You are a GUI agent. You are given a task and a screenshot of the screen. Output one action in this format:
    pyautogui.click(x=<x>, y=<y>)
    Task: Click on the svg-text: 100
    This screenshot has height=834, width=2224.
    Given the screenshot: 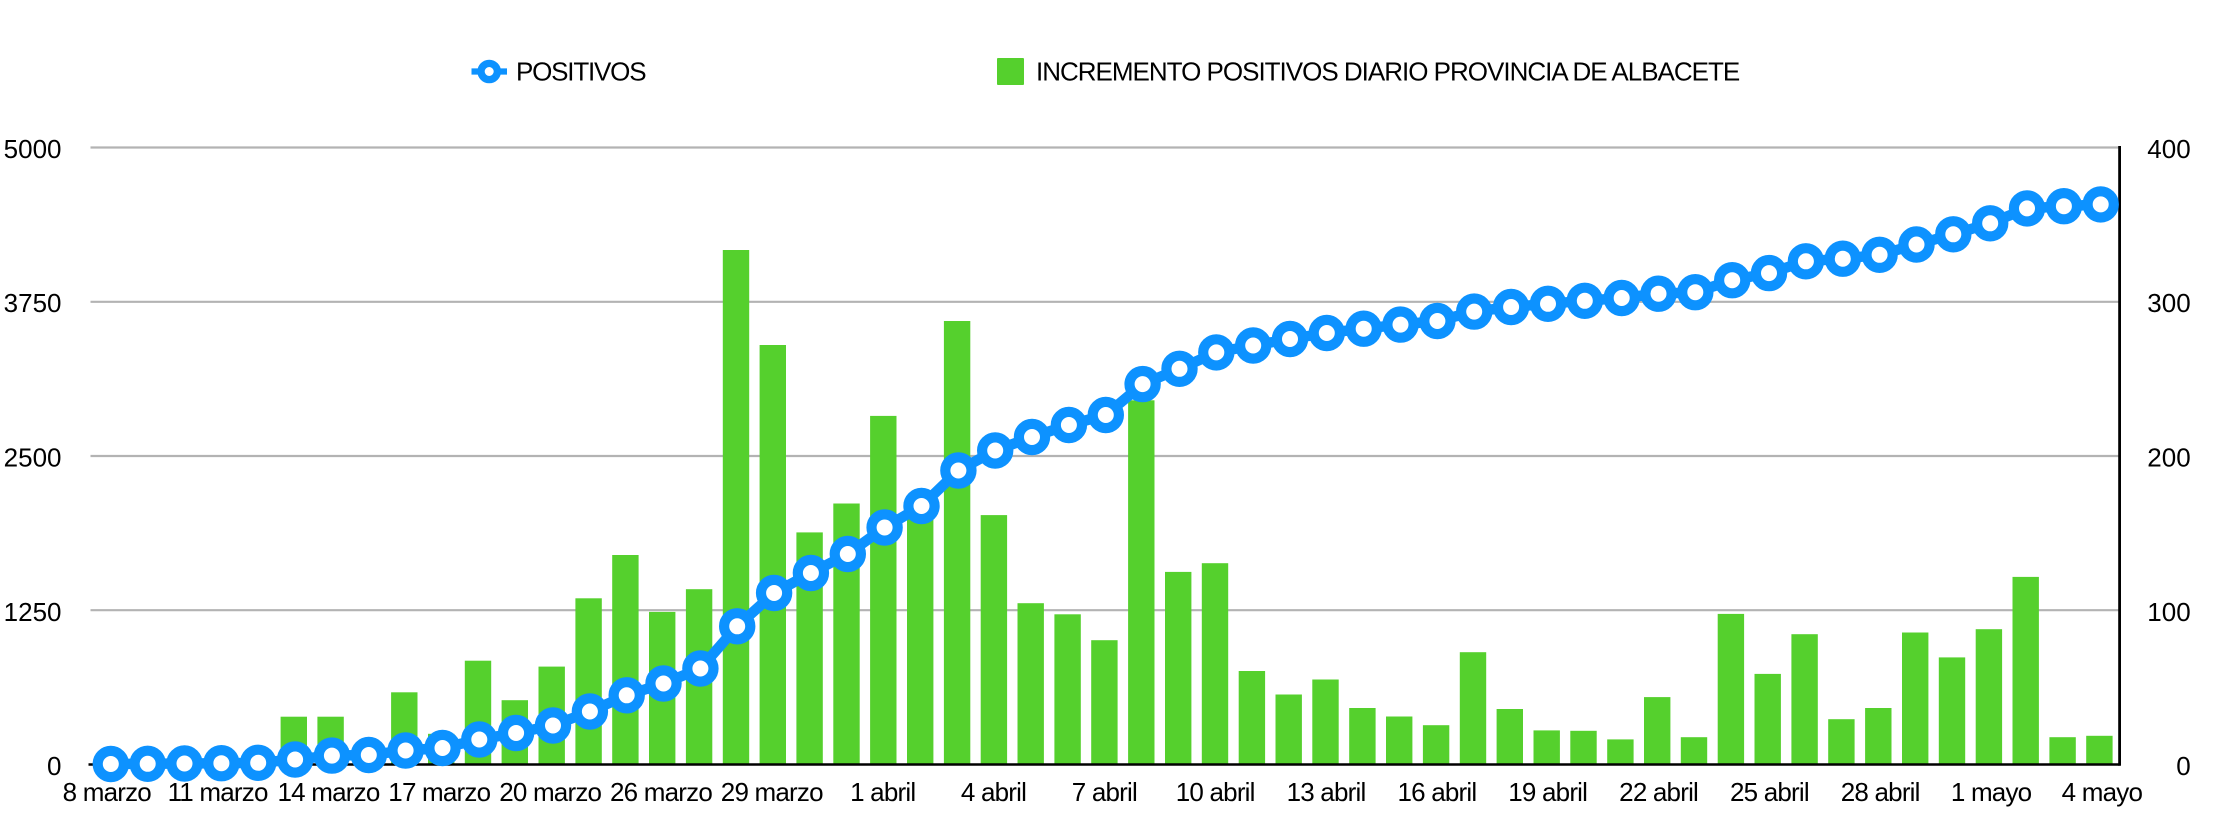 What is the action you would take?
    pyautogui.click(x=2168, y=612)
    